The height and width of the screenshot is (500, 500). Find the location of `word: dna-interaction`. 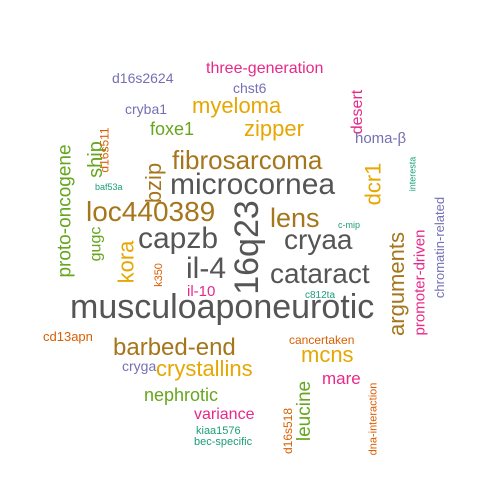

word: dna-interaction is located at coordinates (373, 419).